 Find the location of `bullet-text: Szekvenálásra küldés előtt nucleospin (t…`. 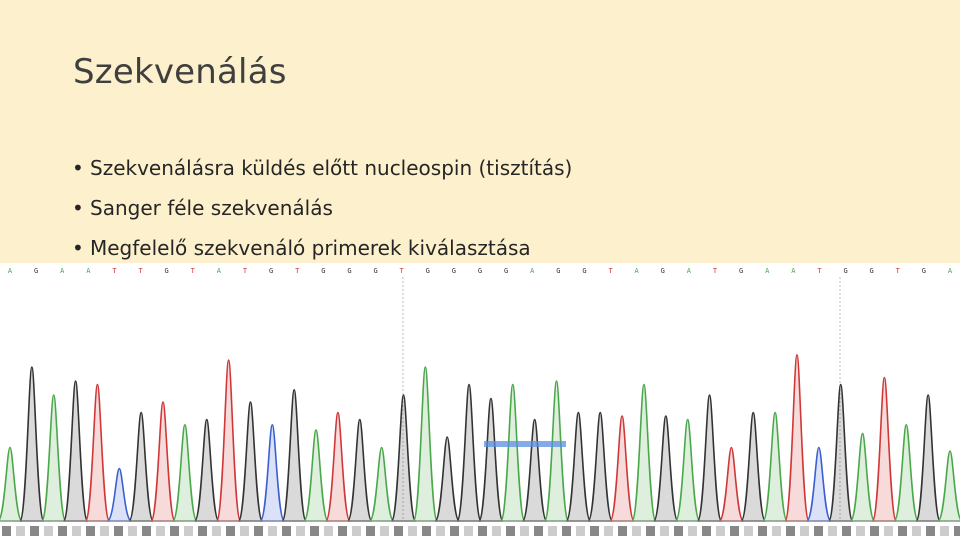

bullet-text: Szekvenálásra küldés előtt nucleospin (t… is located at coordinates (331, 168).